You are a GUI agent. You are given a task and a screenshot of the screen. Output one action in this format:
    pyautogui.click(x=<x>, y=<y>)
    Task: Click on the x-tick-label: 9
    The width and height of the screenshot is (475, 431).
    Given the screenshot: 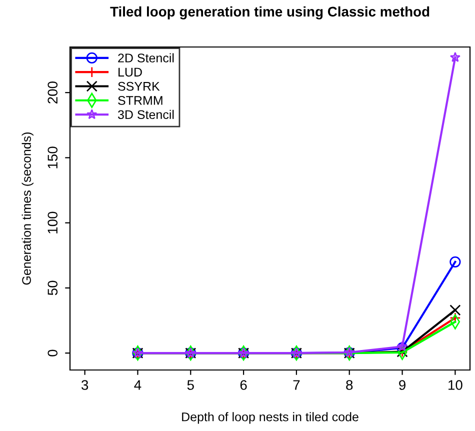 What is the action you would take?
    pyautogui.click(x=402, y=385)
    